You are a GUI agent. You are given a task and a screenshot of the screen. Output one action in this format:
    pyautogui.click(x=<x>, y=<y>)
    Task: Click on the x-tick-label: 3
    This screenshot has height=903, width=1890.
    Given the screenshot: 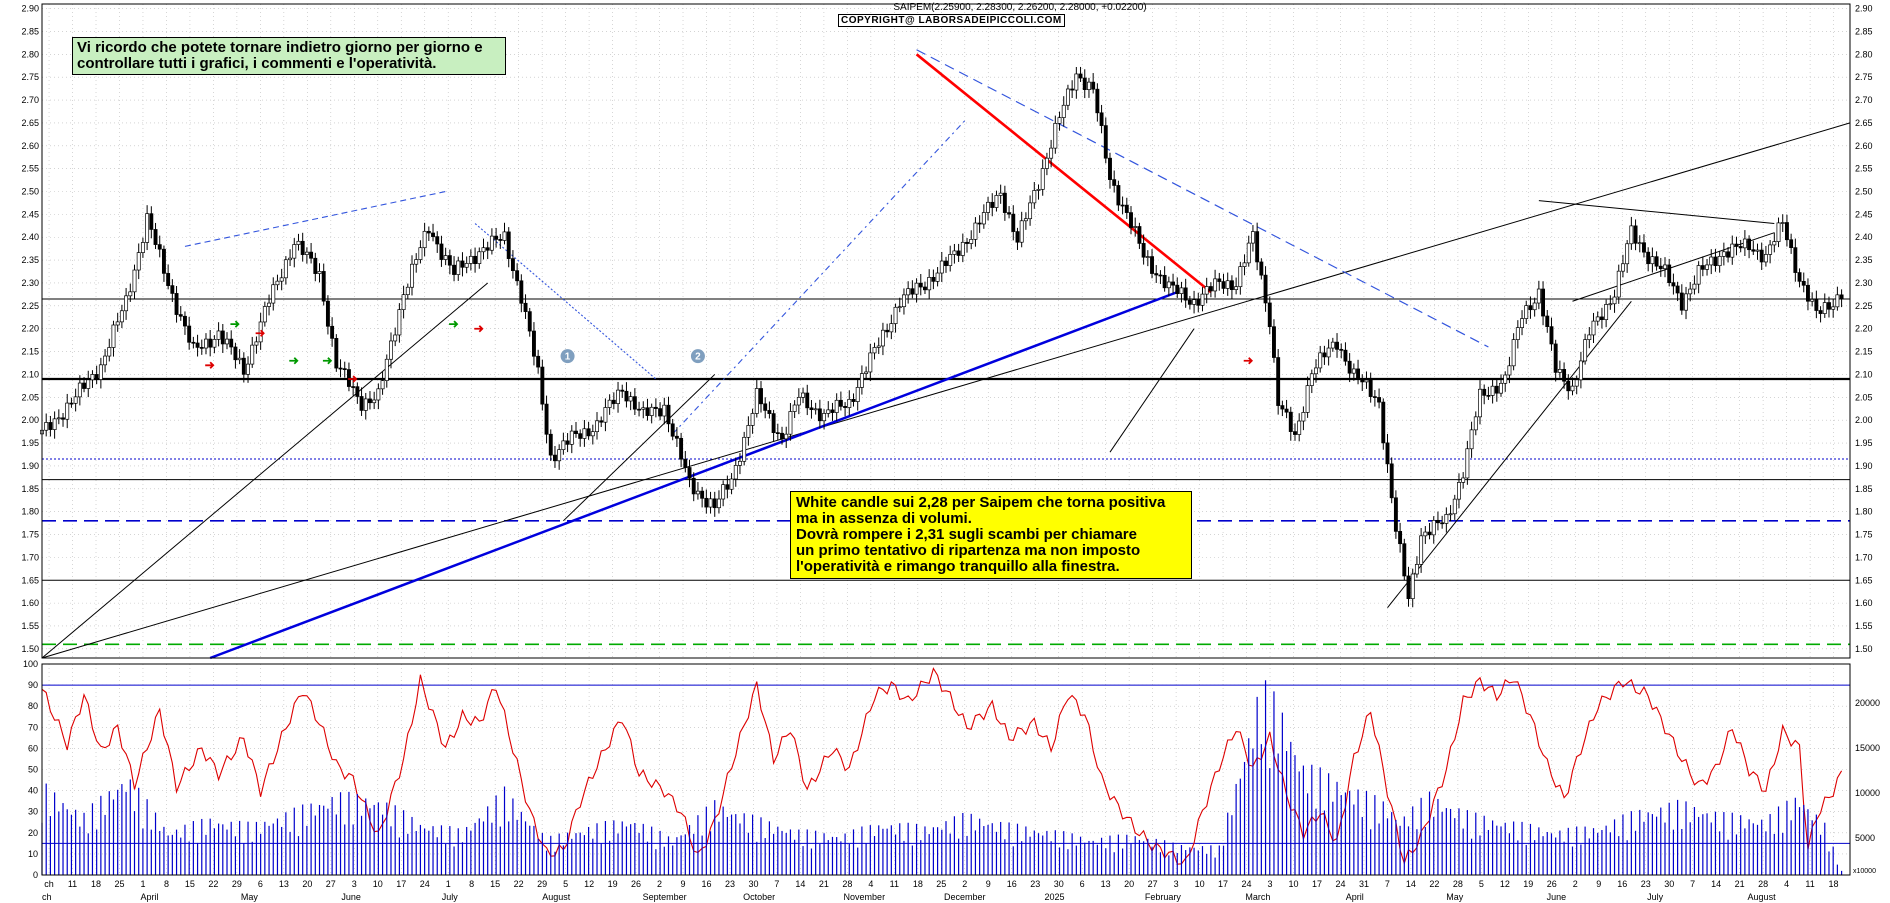 What is the action you would take?
    pyautogui.click(x=1270, y=884)
    